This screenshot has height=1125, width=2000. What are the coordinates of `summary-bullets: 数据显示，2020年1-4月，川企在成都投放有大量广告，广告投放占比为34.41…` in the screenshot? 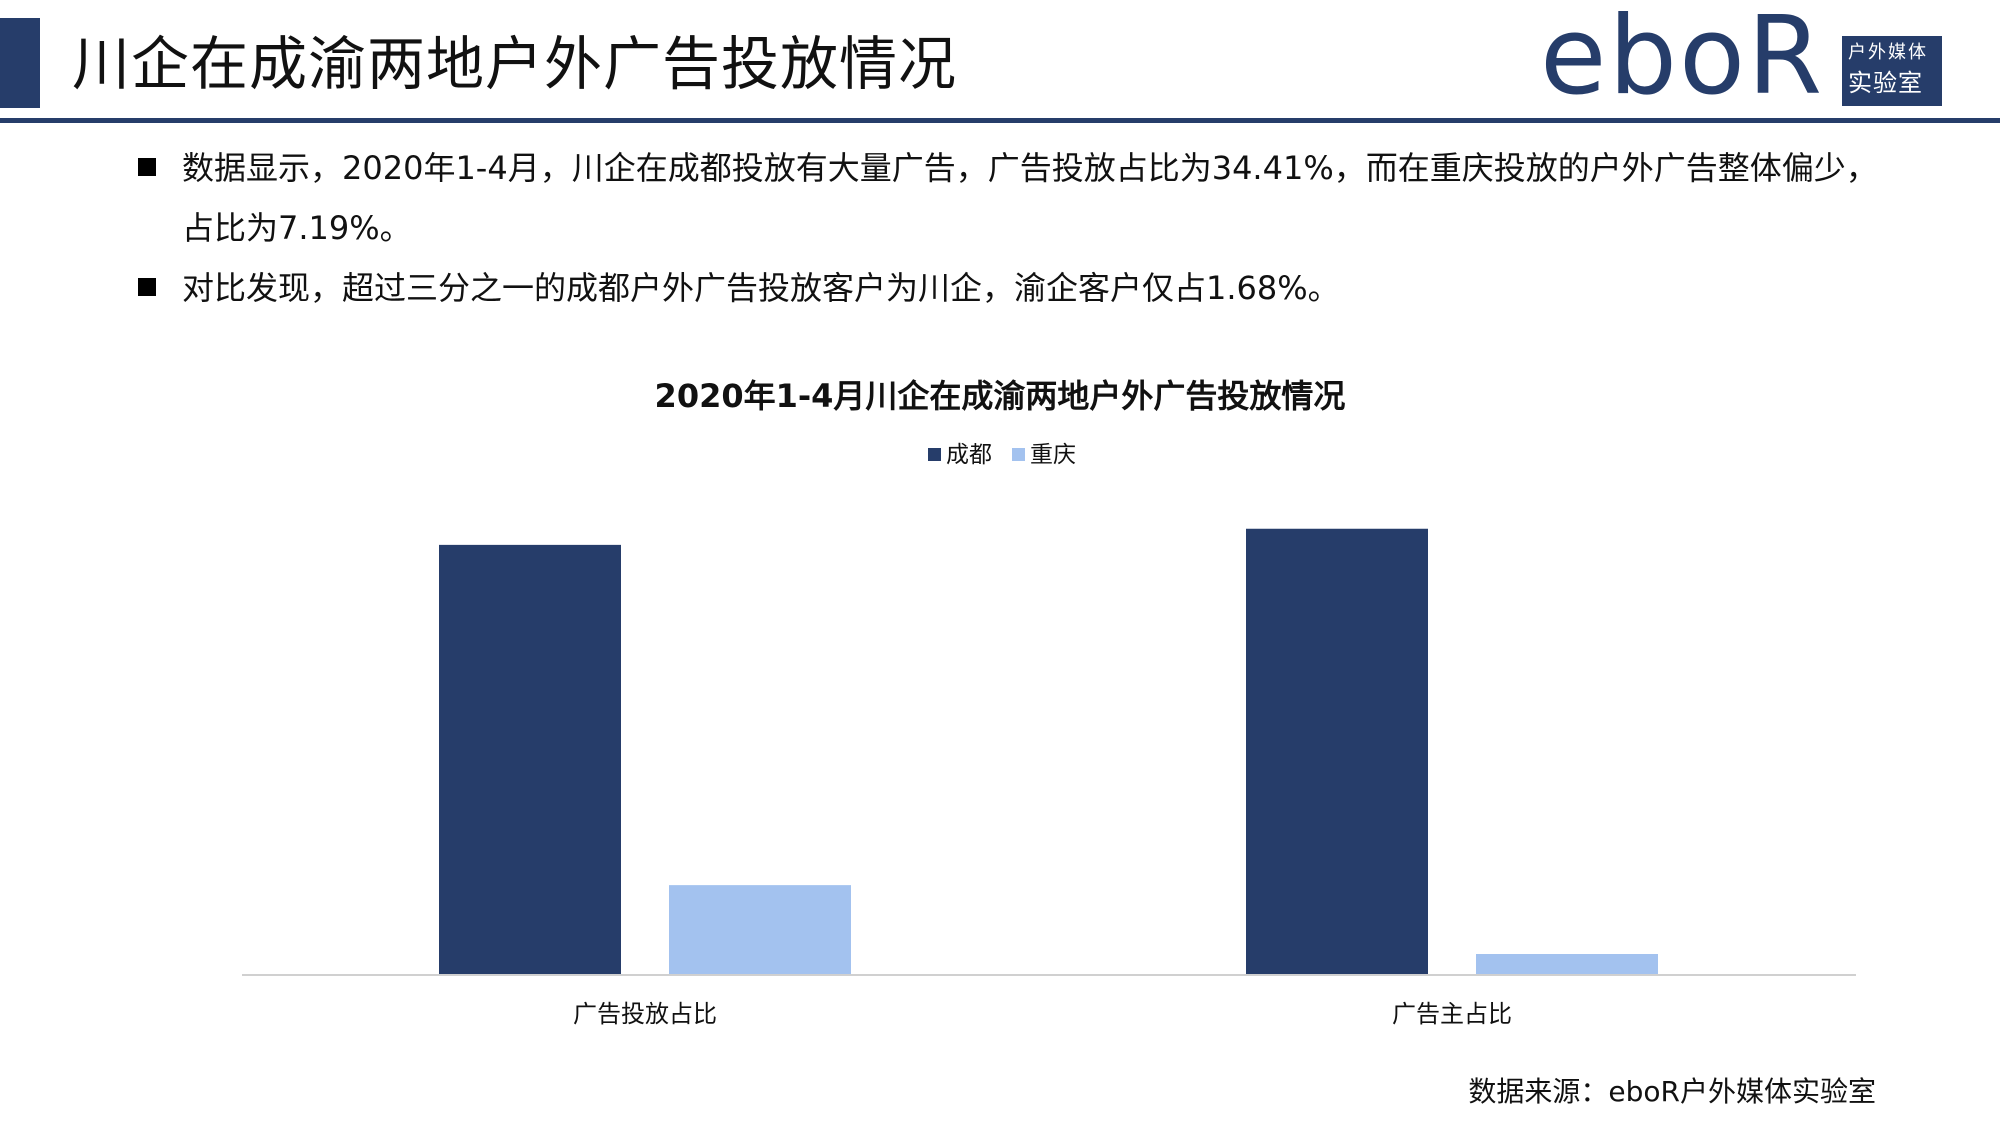 It's located at (1013, 228).